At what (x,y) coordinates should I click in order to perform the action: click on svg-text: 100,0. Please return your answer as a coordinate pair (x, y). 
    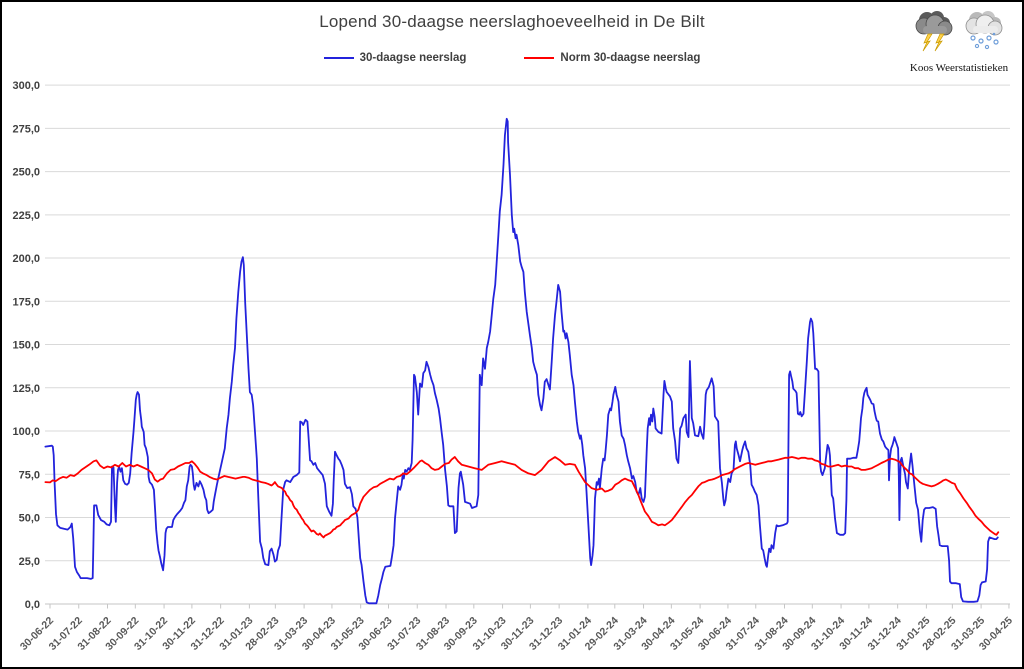
    Looking at the image, I should click on (26, 432).